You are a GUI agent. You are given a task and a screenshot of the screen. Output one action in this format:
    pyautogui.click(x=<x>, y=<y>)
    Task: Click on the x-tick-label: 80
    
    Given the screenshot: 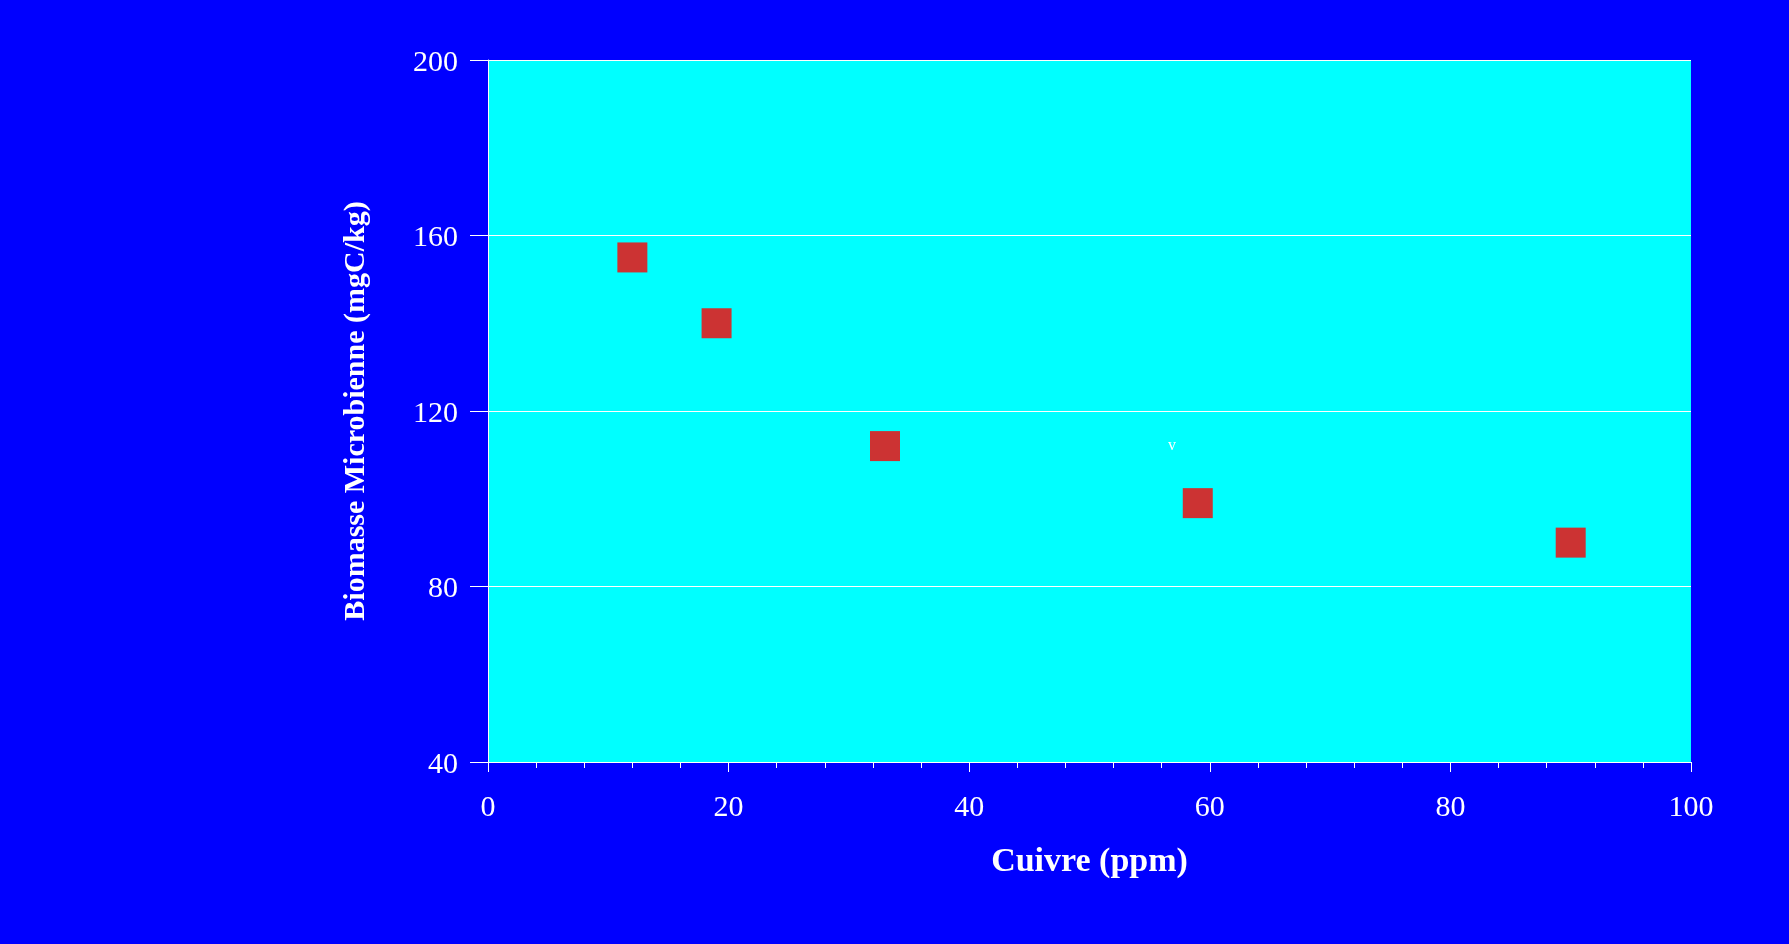 What is the action you would take?
    pyautogui.click(x=1450, y=805)
    